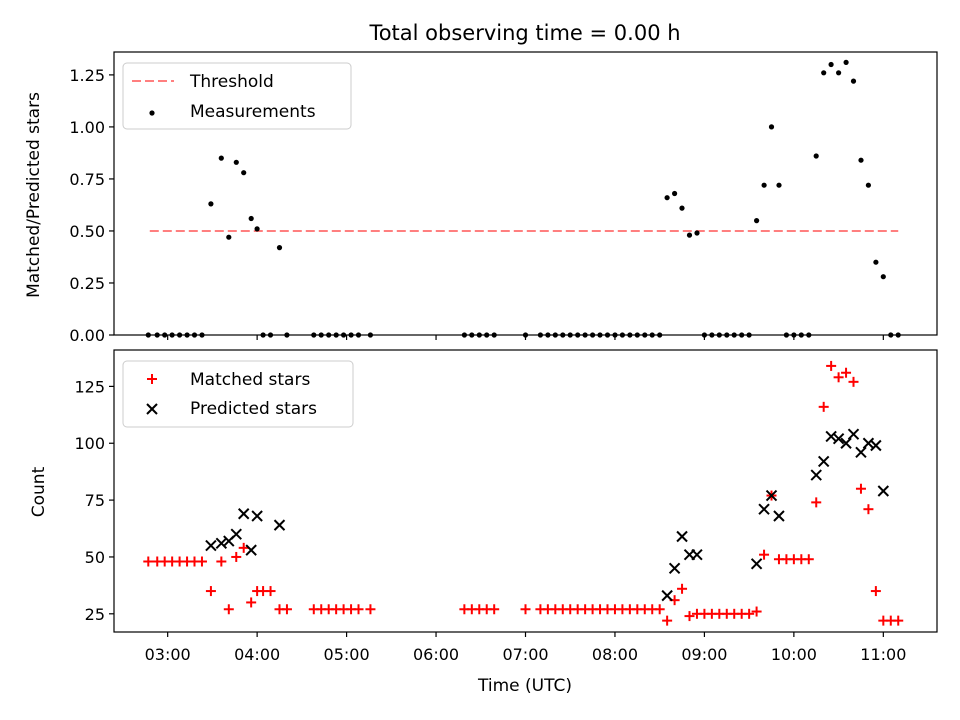 Image resolution: width=960 pixels, height=720 pixels. Describe the element at coordinates (524, 33) in the screenshot. I see `top-chart-title: Total observing time = 0.00 h` at that location.